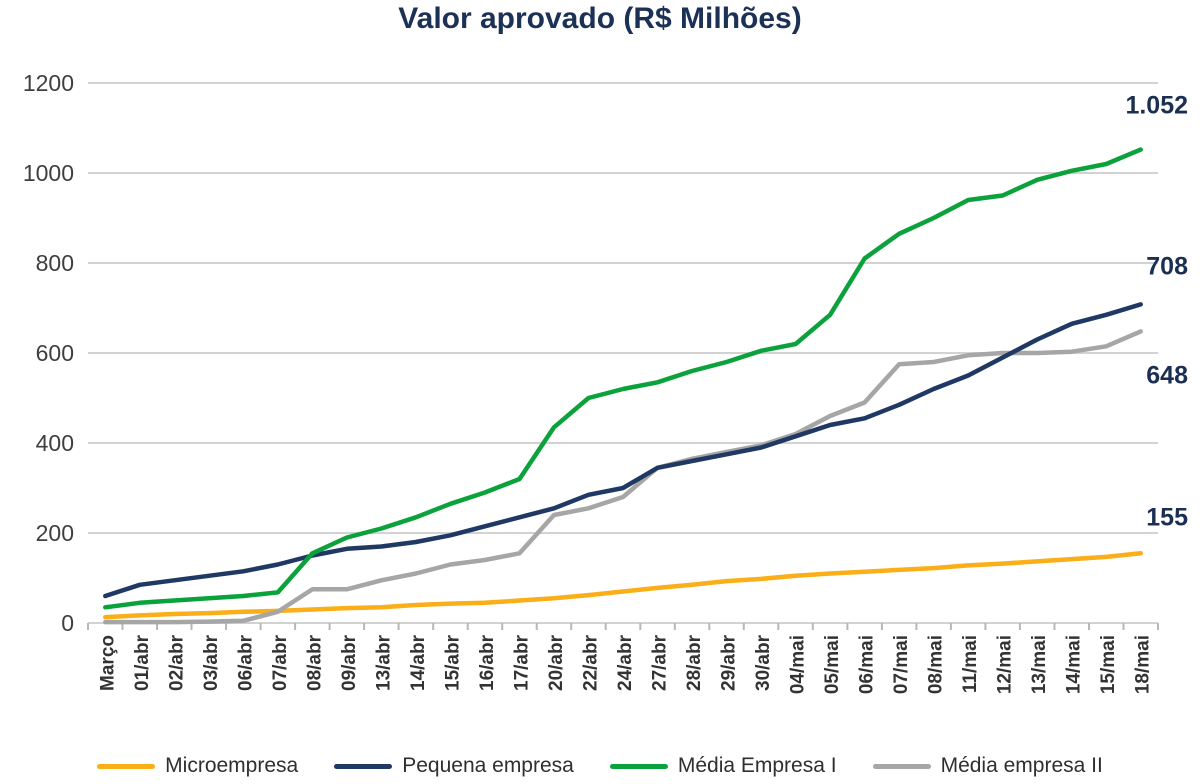 This screenshot has width=1200, height=784. What do you see at coordinates (452, 662) in the screenshot?
I see `x-axis-label: 15/abr` at bounding box center [452, 662].